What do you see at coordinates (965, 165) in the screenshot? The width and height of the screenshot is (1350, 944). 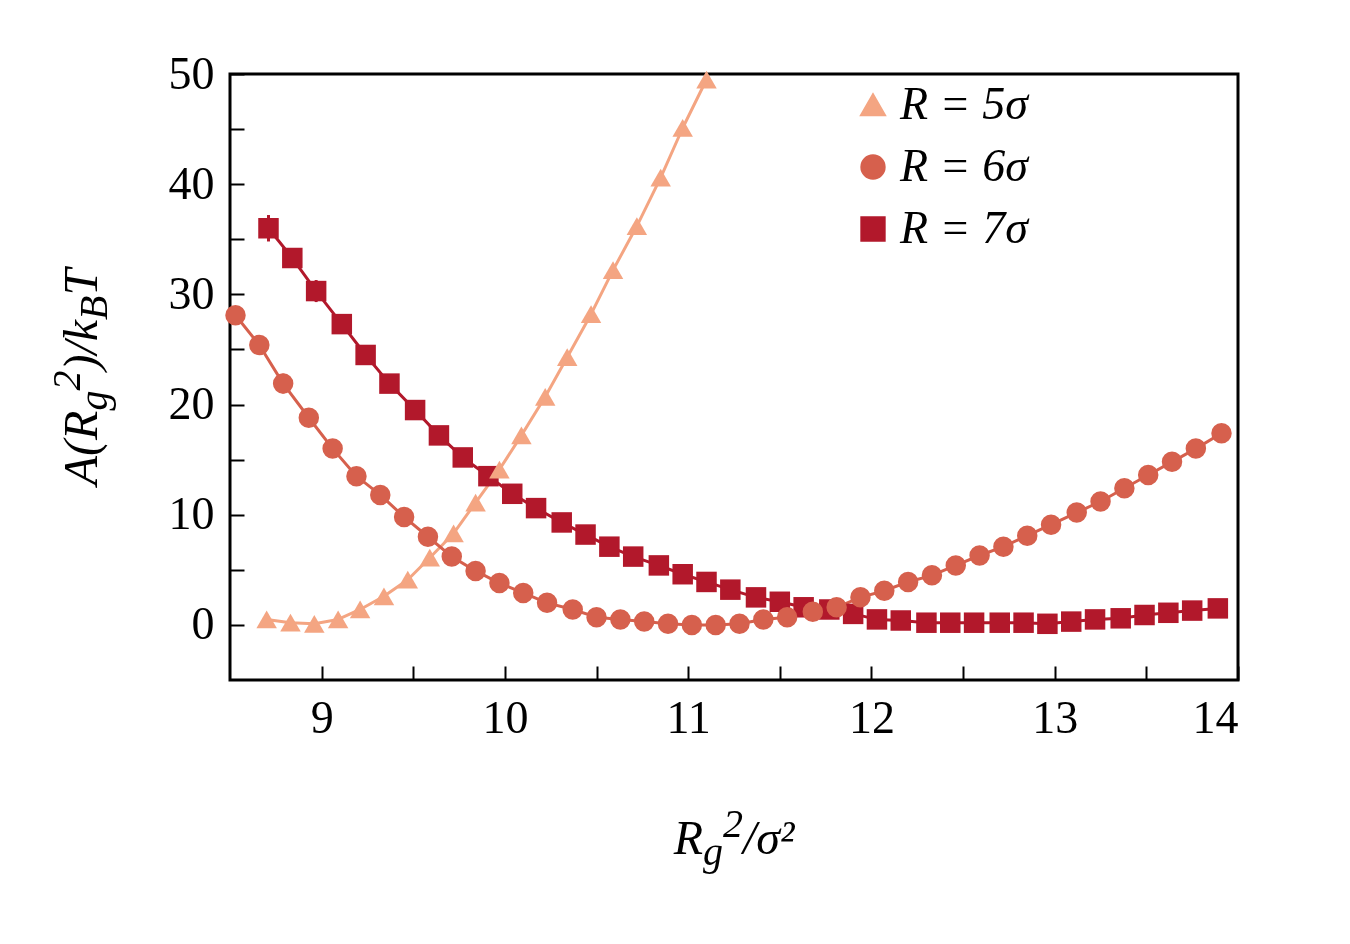 I see `legend-label: R = 6σ` at bounding box center [965, 165].